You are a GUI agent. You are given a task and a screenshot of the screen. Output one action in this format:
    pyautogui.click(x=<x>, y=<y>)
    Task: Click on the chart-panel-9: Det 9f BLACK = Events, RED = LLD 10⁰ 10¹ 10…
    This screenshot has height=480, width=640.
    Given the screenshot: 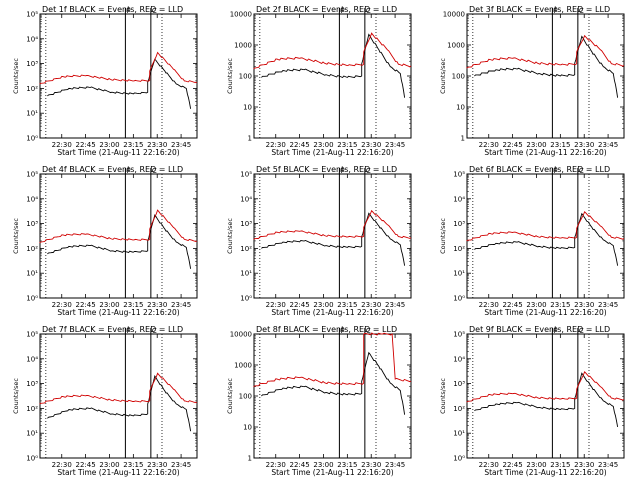 What is the action you would take?
    pyautogui.click(x=532, y=401)
    